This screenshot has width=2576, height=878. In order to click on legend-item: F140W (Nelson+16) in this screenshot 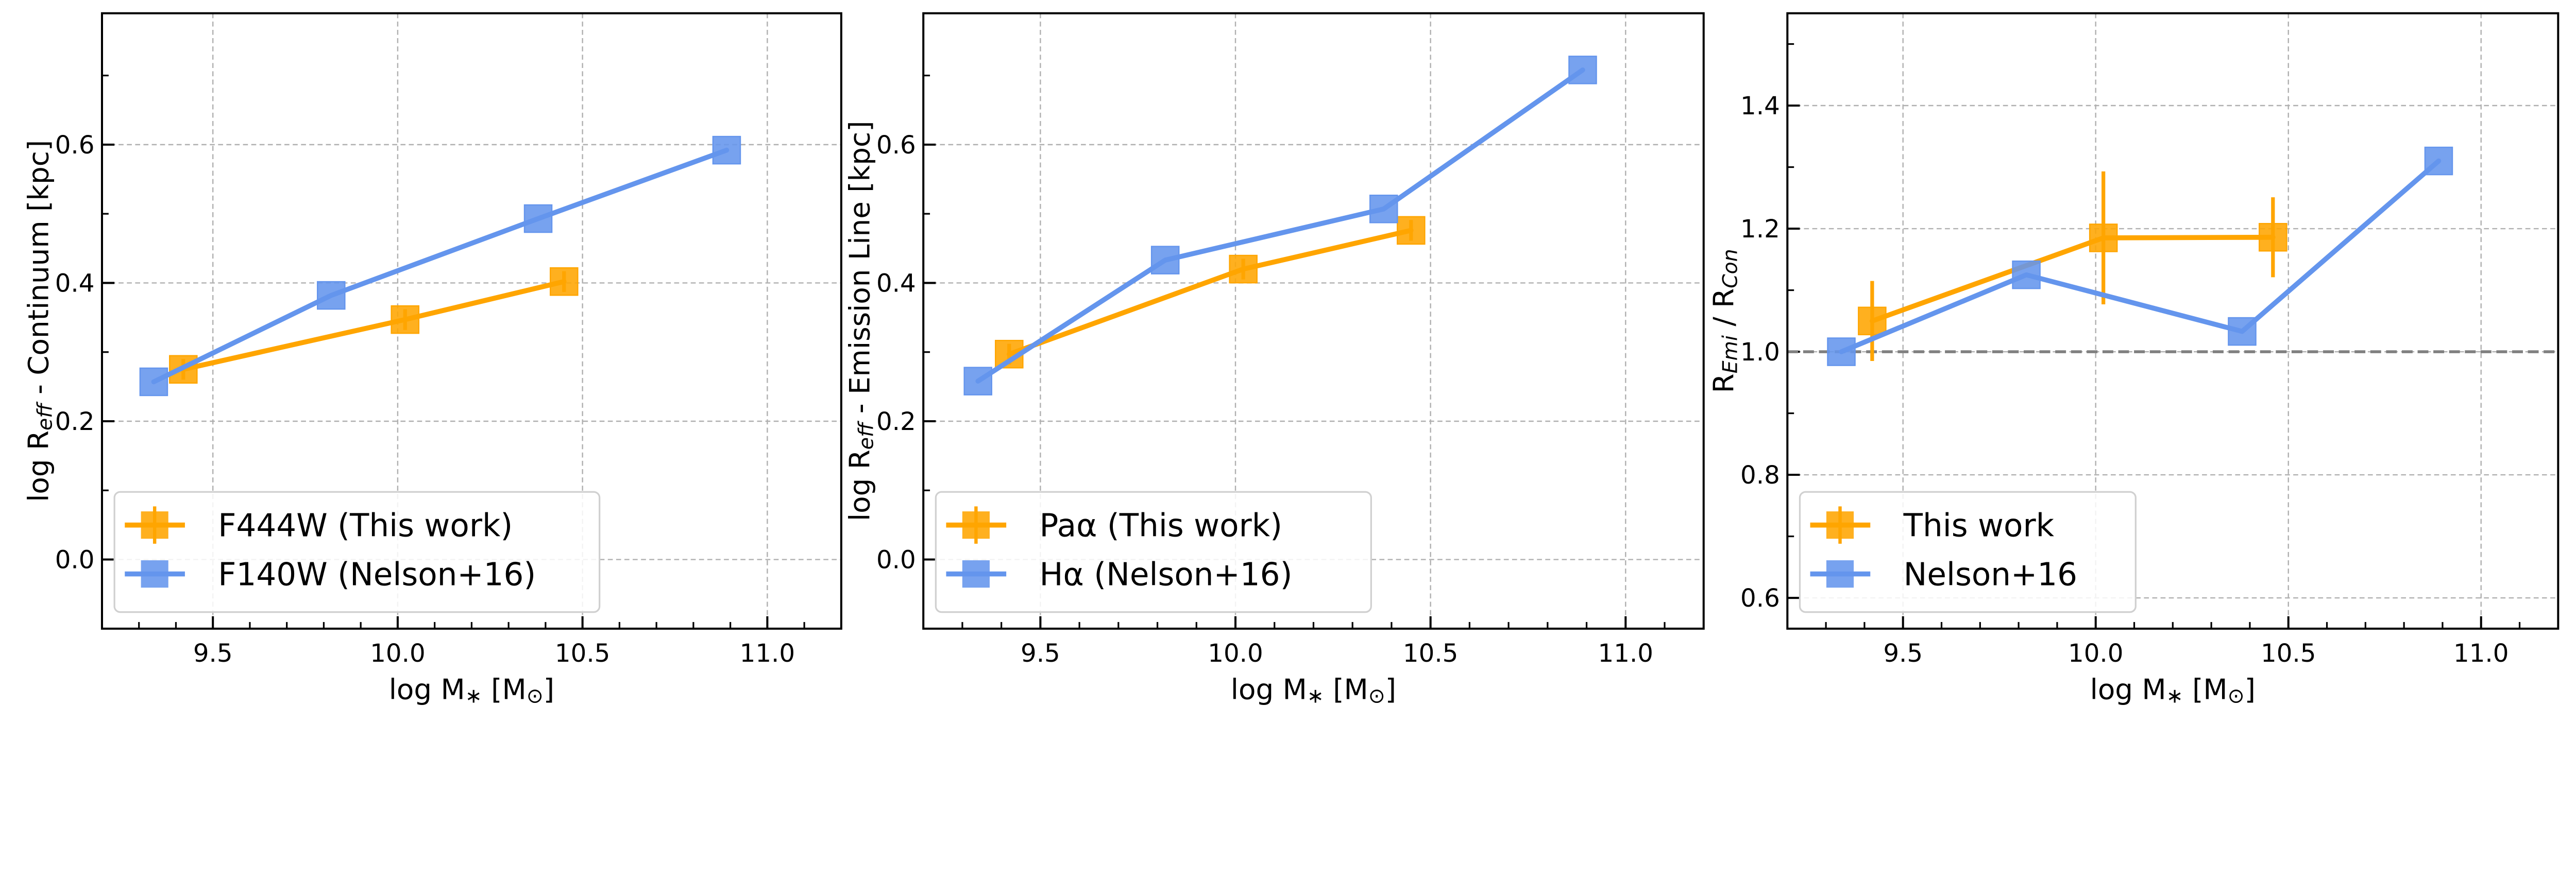, I will do `click(331, 574)`.